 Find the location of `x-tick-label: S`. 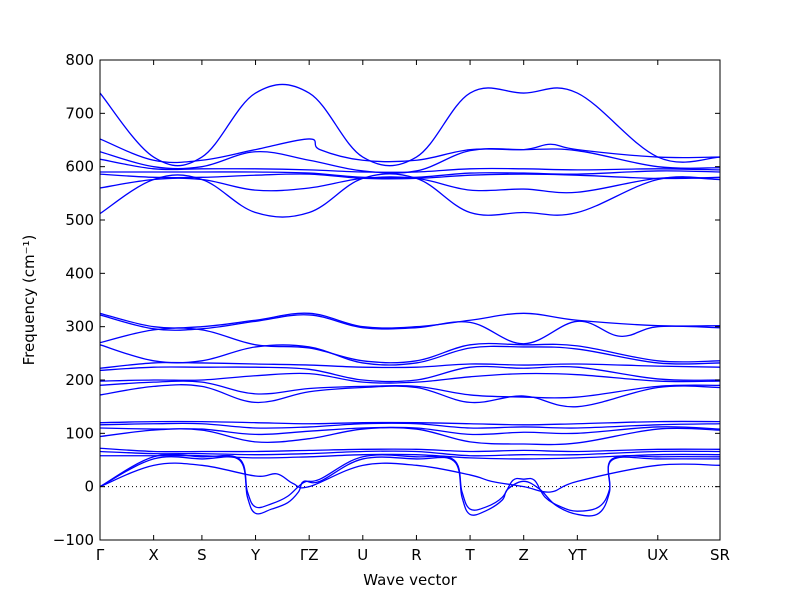

x-tick-label: S is located at coordinates (202, 555).